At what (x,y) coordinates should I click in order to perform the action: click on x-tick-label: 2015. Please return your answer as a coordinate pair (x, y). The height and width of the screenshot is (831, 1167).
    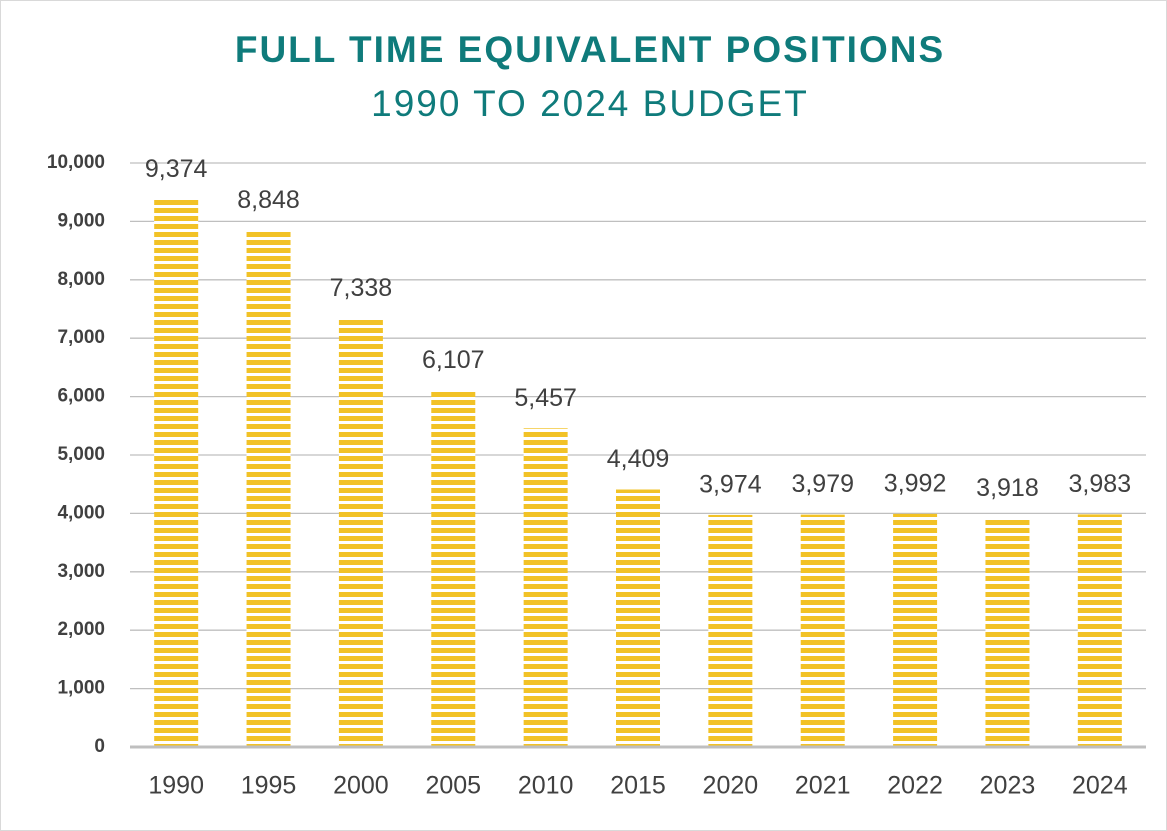
    Looking at the image, I should click on (638, 786).